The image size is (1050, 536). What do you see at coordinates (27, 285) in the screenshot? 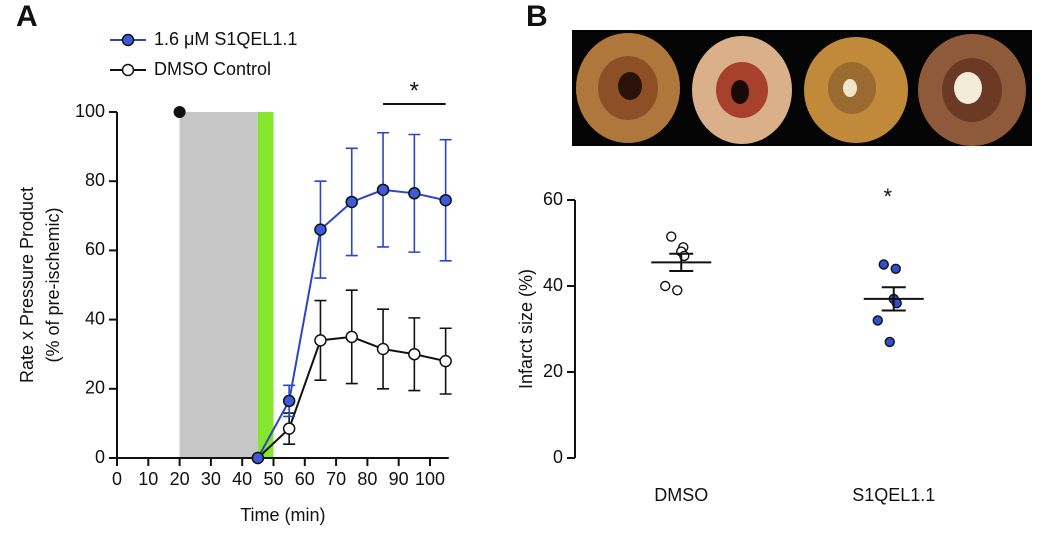
I see `y-axis-label: Rate x Pressure Product` at bounding box center [27, 285].